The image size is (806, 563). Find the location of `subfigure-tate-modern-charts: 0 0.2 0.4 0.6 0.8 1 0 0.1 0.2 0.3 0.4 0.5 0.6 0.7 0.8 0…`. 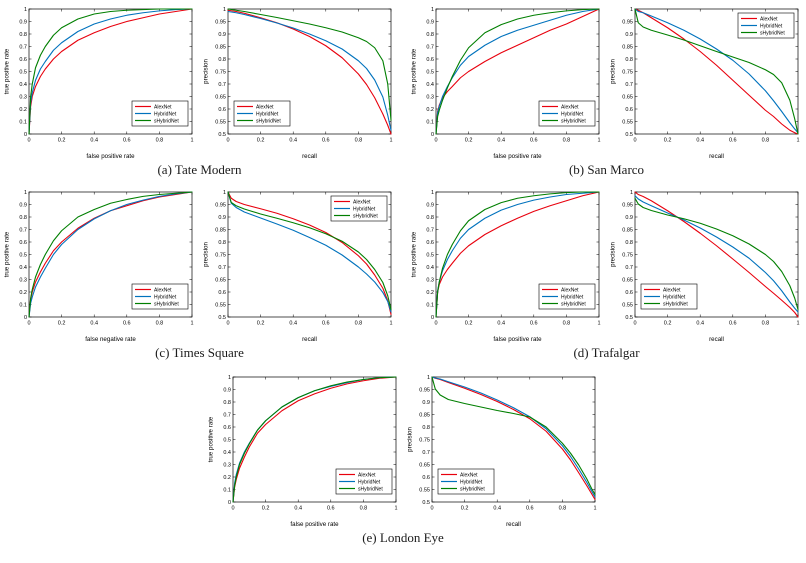

subfigure-tate-modern-charts: 0 0.2 0.4 0.6 0.8 1 0 0.1 0.2 0.3 0.4 0.5 0.6 0.7 0.8 0… is located at coordinates (199, 82).